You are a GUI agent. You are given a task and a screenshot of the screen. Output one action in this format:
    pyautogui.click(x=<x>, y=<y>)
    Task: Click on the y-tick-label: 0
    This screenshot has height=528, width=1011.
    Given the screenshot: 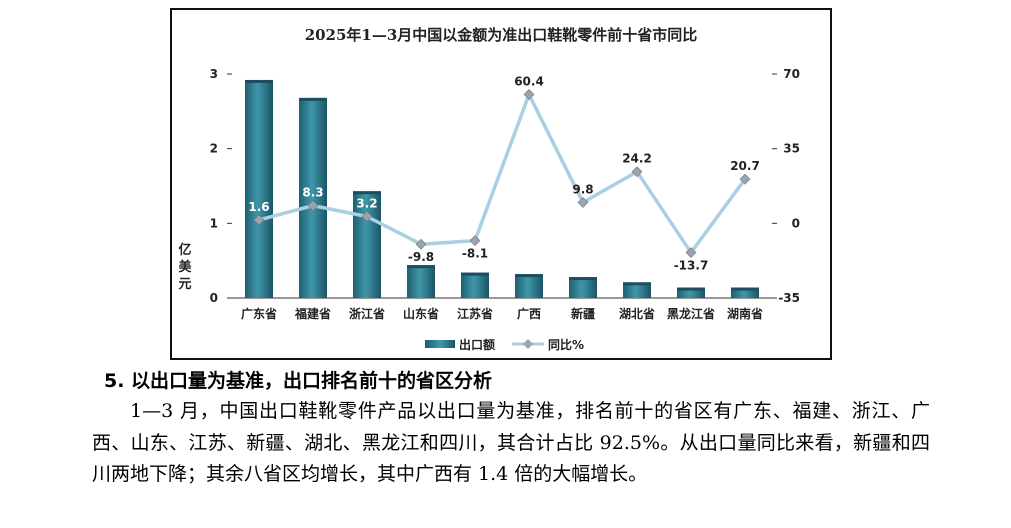 What is the action you would take?
    pyautogui.click(x=214, y=298)
    